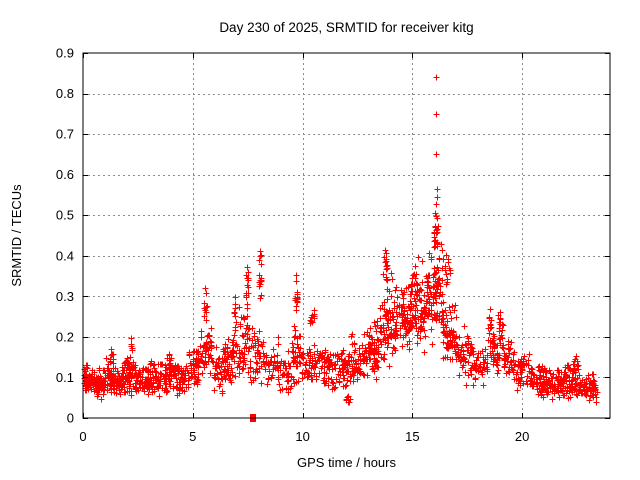 This screenshot has height=480, width=640. What do you see at coordinates (16, 235) in the screenshot?
I see `y-axis-label: SRMTID / TECUs` at bounding box center [16, 235].